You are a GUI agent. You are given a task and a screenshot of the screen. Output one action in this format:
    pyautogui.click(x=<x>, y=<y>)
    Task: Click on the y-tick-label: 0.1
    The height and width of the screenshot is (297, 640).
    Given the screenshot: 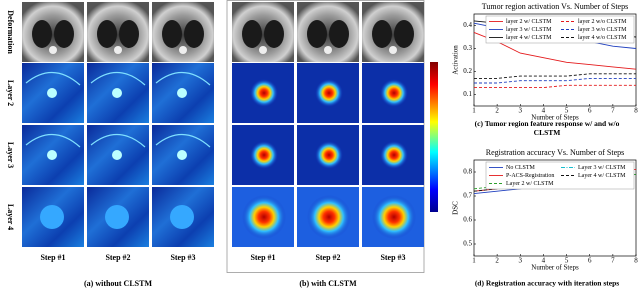 What is the action you would take?
    pyautogui.click(x=467, y=94)
    